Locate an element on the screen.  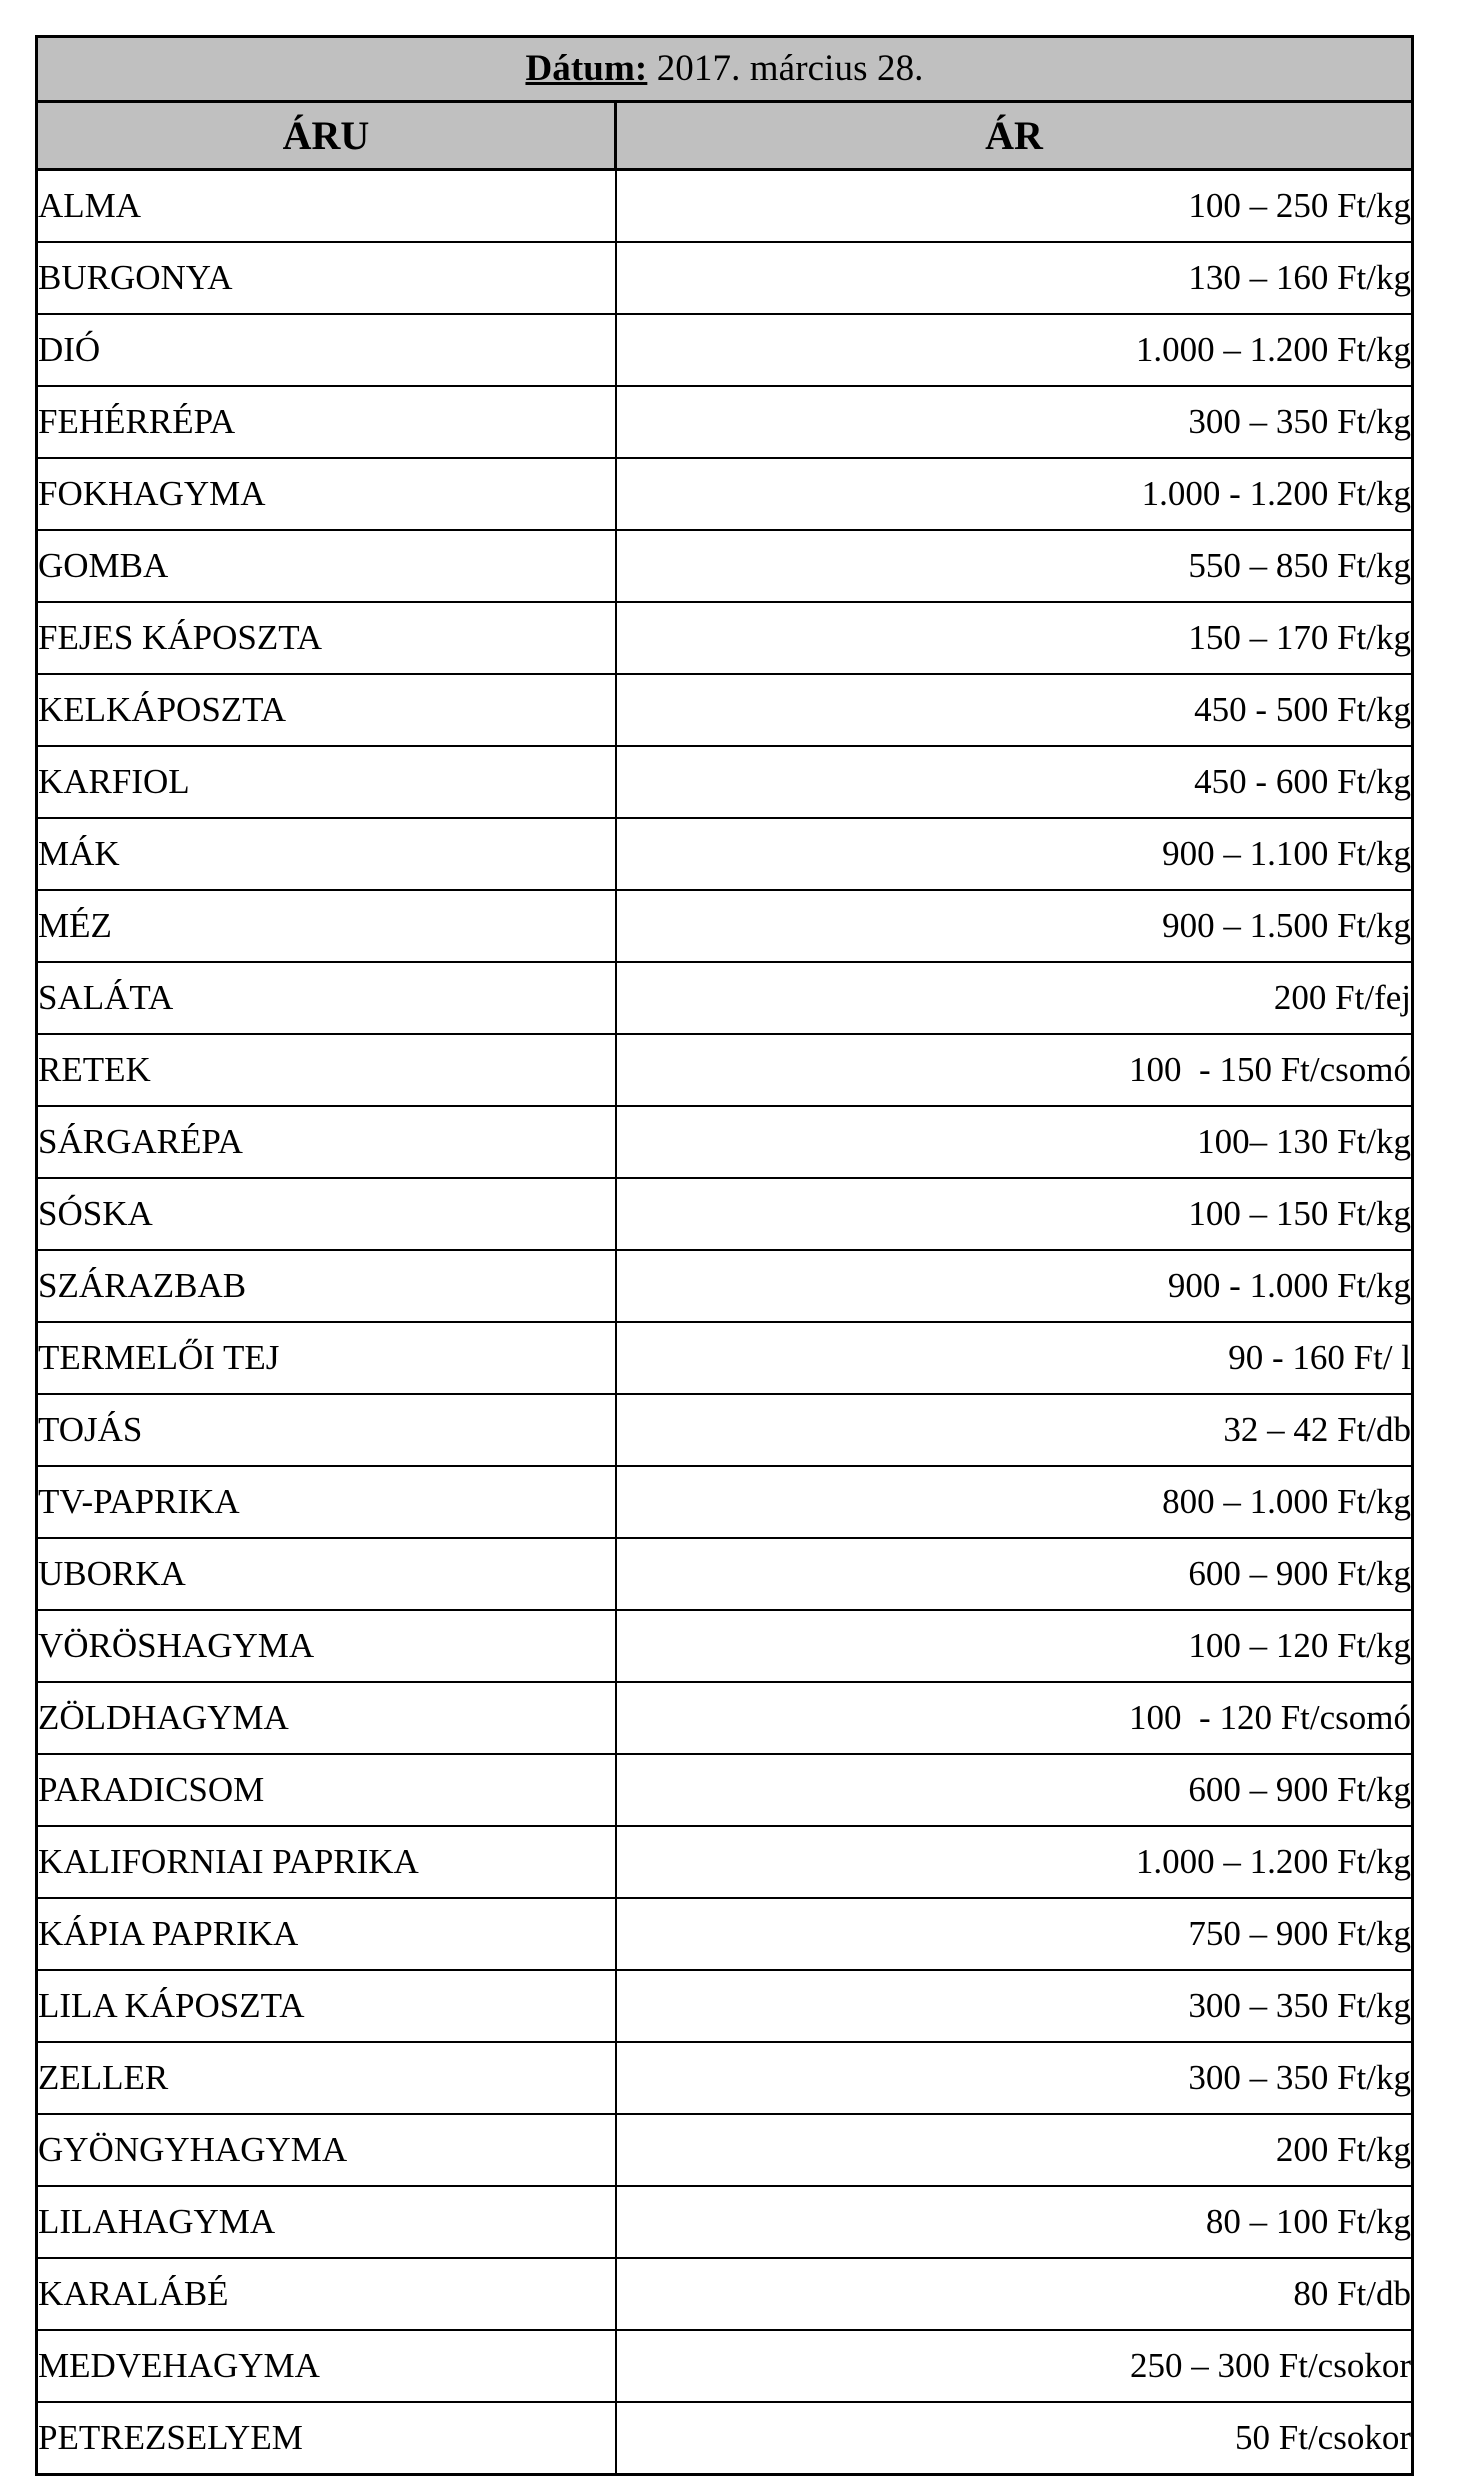
price-cell: 900 - 1.000 Ft/kg is located at coordinates (1014, 1286).